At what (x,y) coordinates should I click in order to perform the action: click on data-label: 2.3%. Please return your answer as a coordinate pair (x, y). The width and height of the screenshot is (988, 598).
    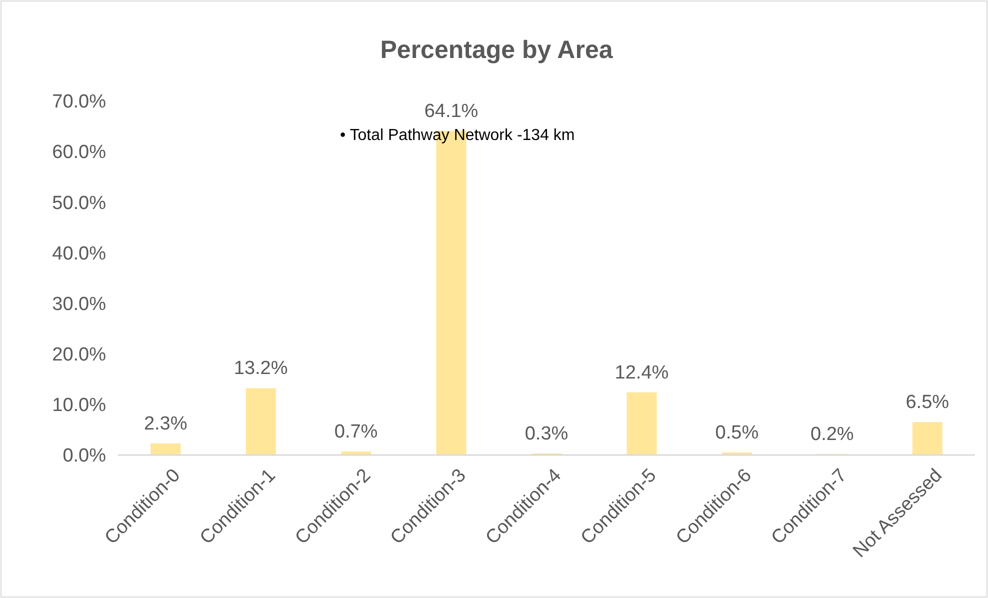
    Looking at the image, I should click on (166, 423).